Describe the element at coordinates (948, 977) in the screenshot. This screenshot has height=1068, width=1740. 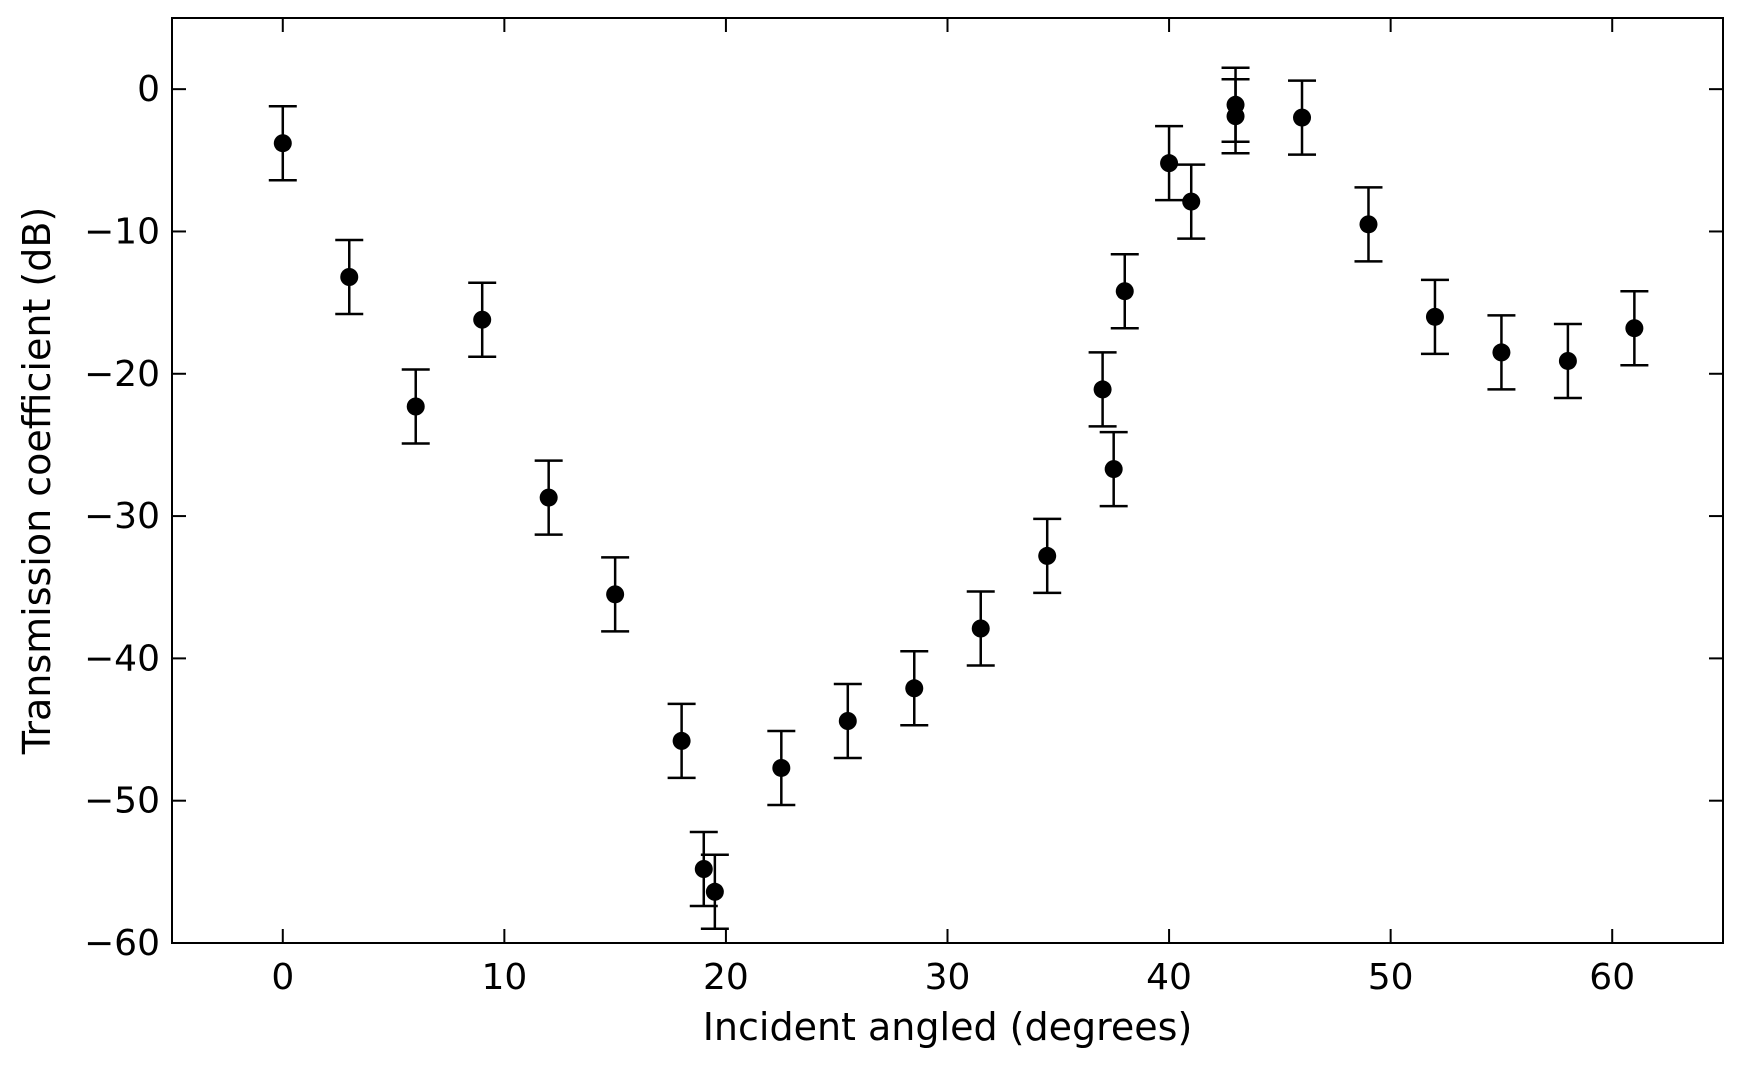
I see `x-tick-label: 30` at that location.